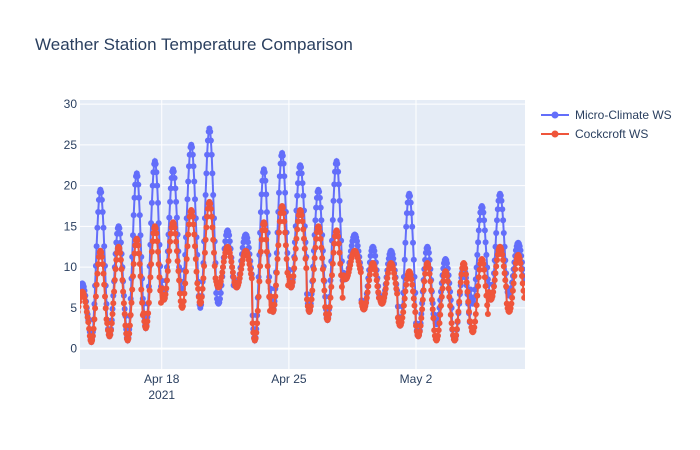 The width and height of the screenshot is (700, 450). Describe the element at coordinates (162, 379) in the screenshot. I see `x-tick-label: Apr 18` at that location.